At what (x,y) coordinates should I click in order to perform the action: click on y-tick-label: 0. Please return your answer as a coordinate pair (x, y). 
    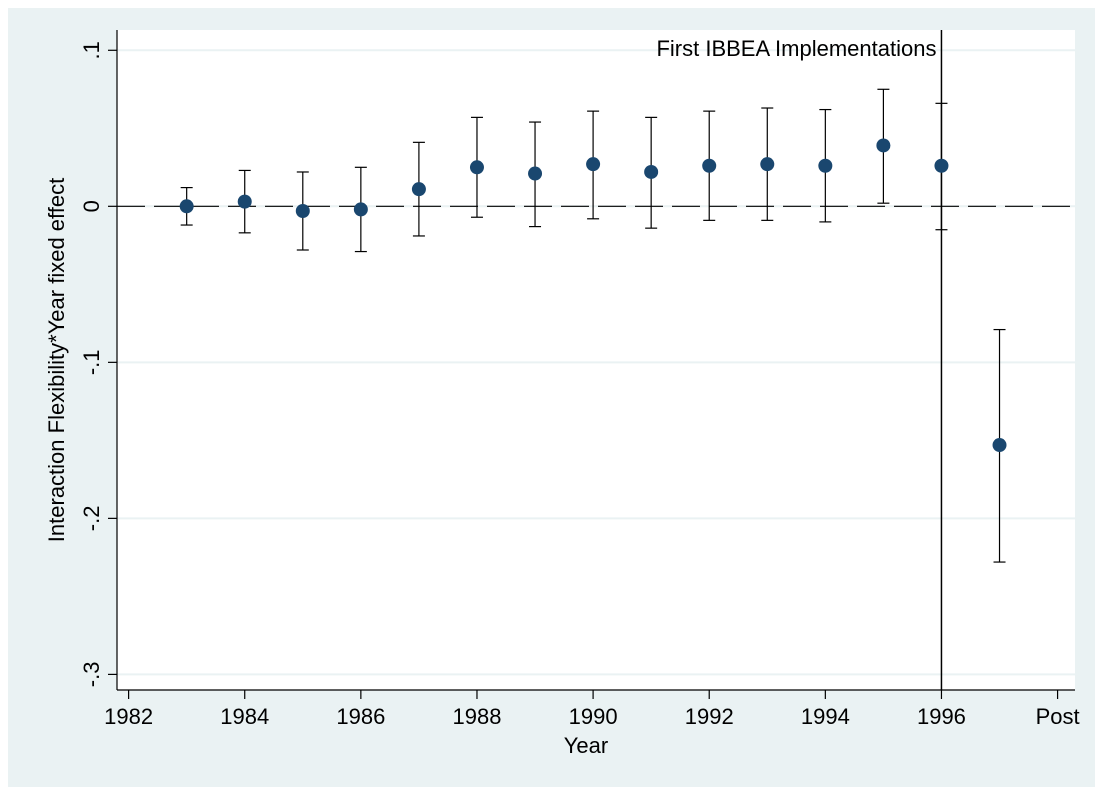
    Looking at the image, I should click on (91, 206).